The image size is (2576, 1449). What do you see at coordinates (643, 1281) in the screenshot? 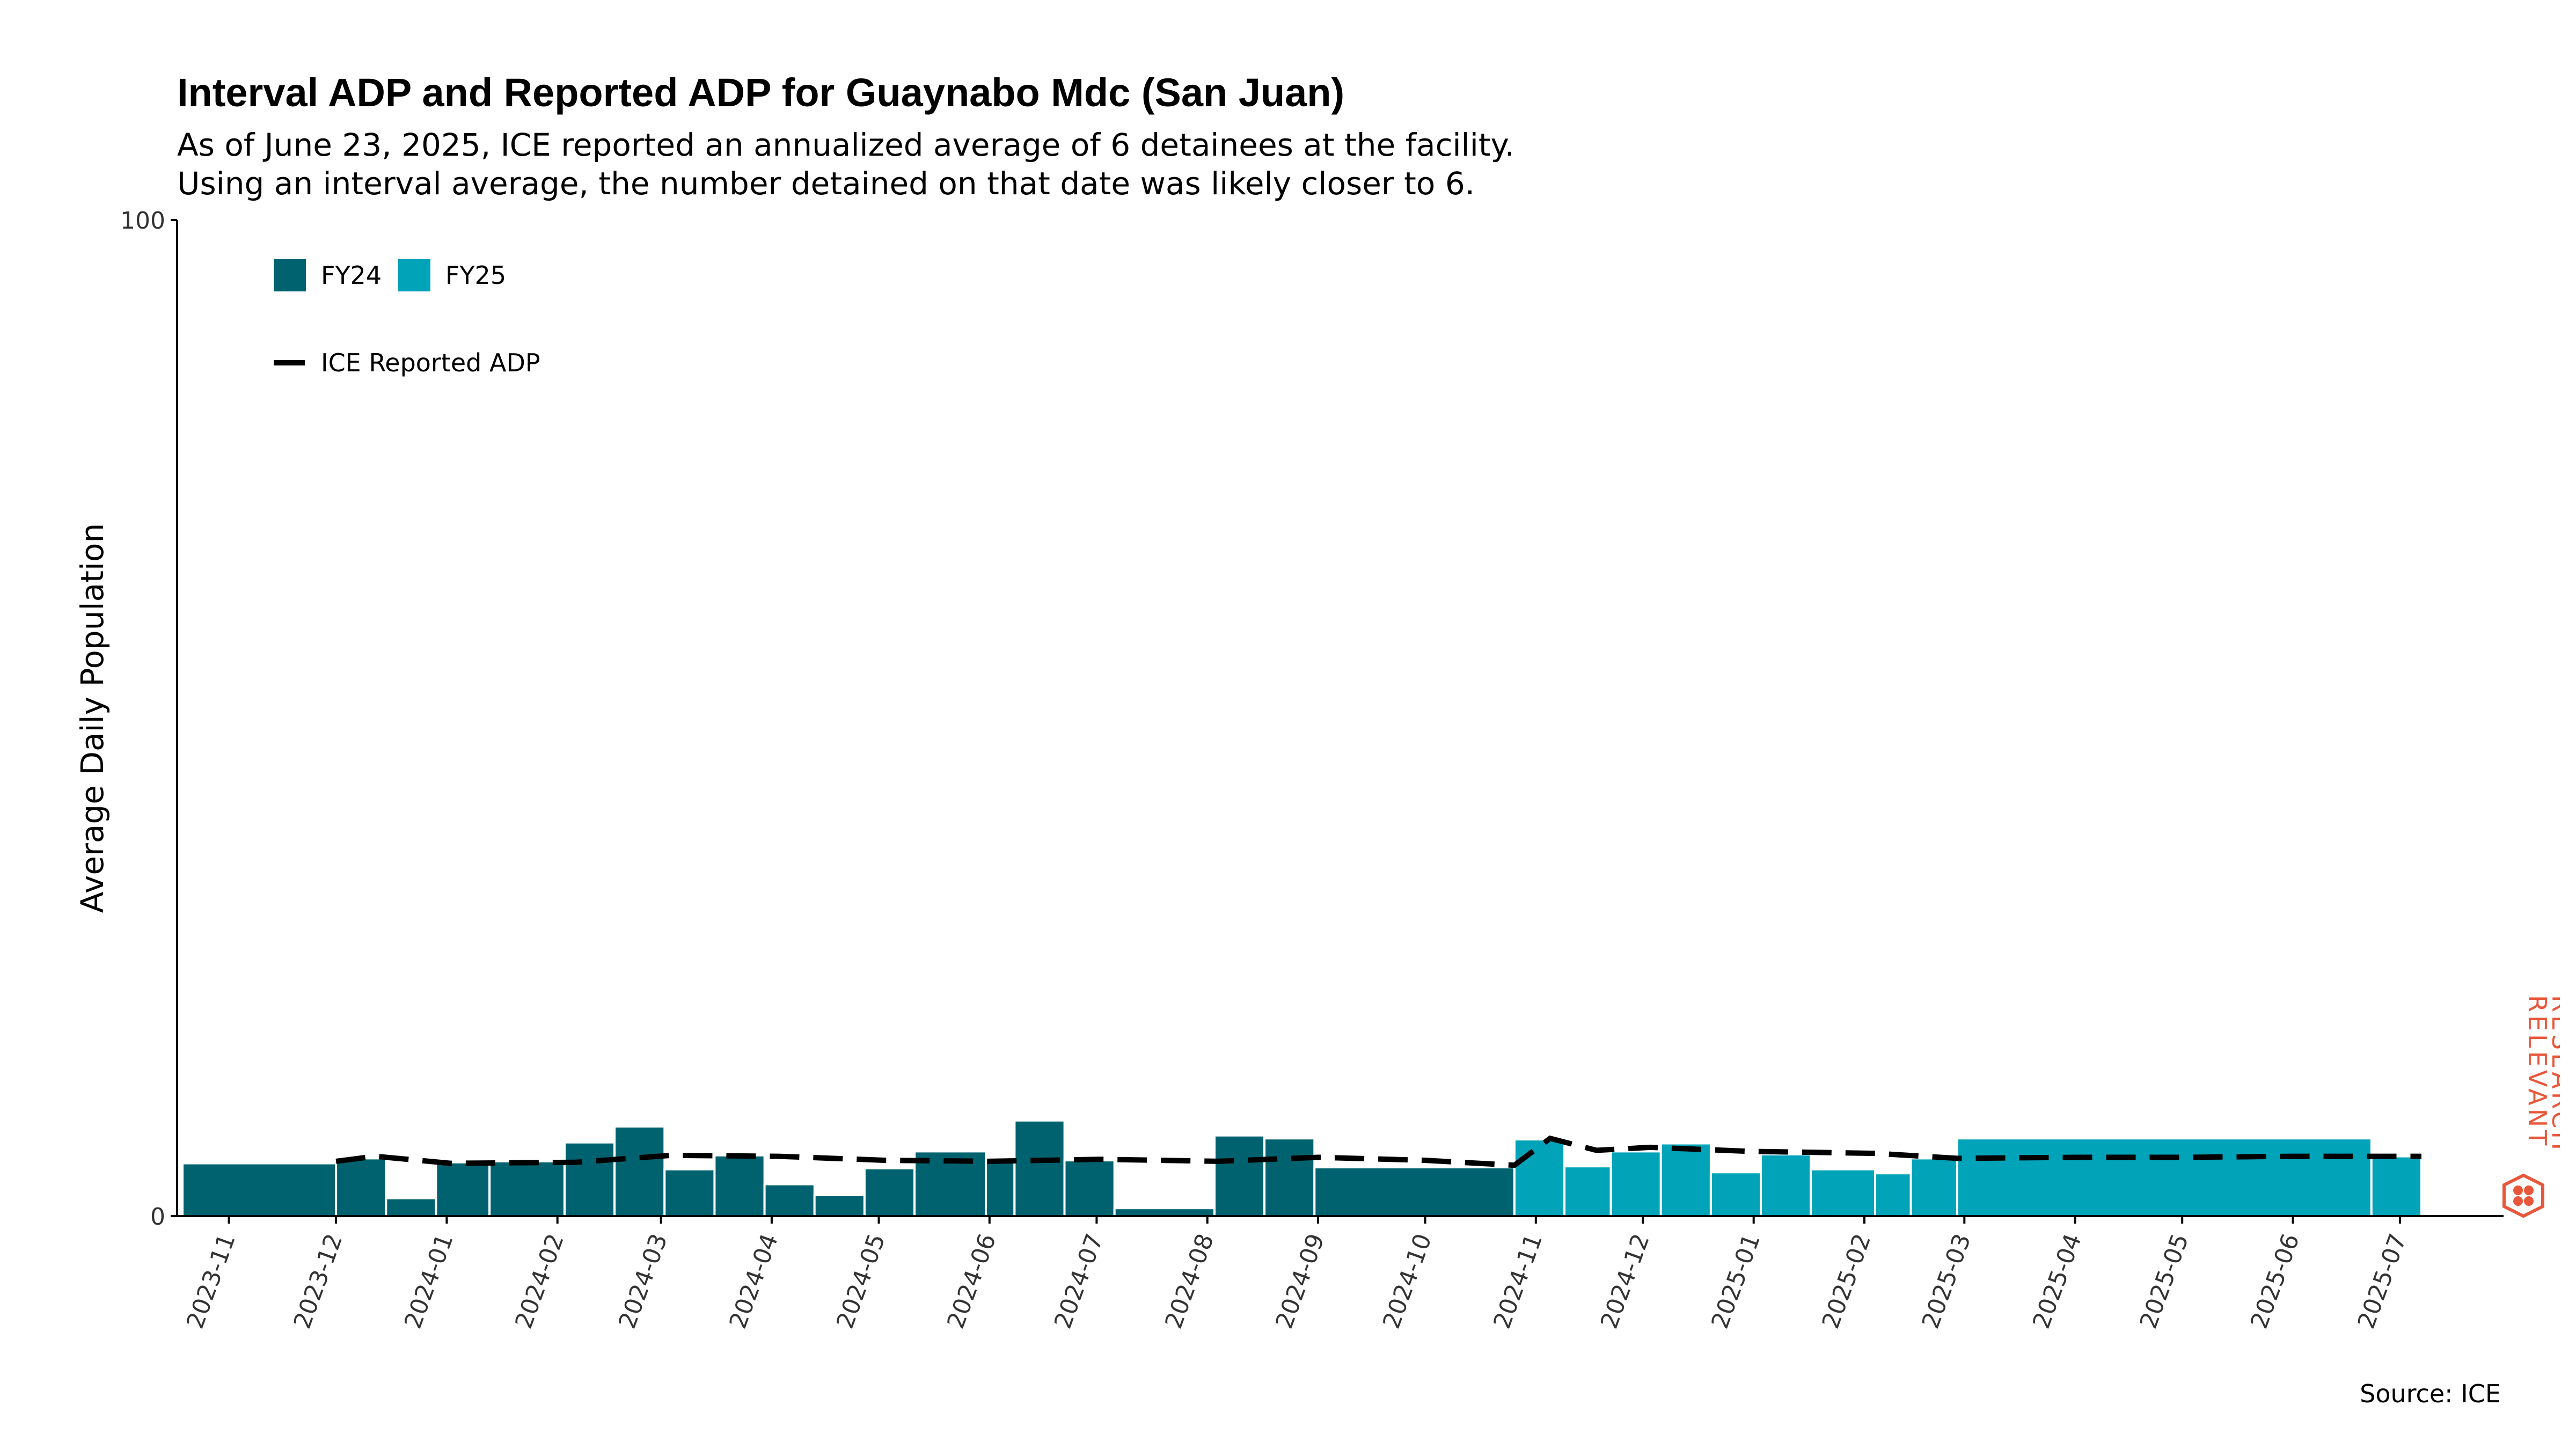
I see `x-tick-label-4: 2024-03` at bounding box center [643, 1281].